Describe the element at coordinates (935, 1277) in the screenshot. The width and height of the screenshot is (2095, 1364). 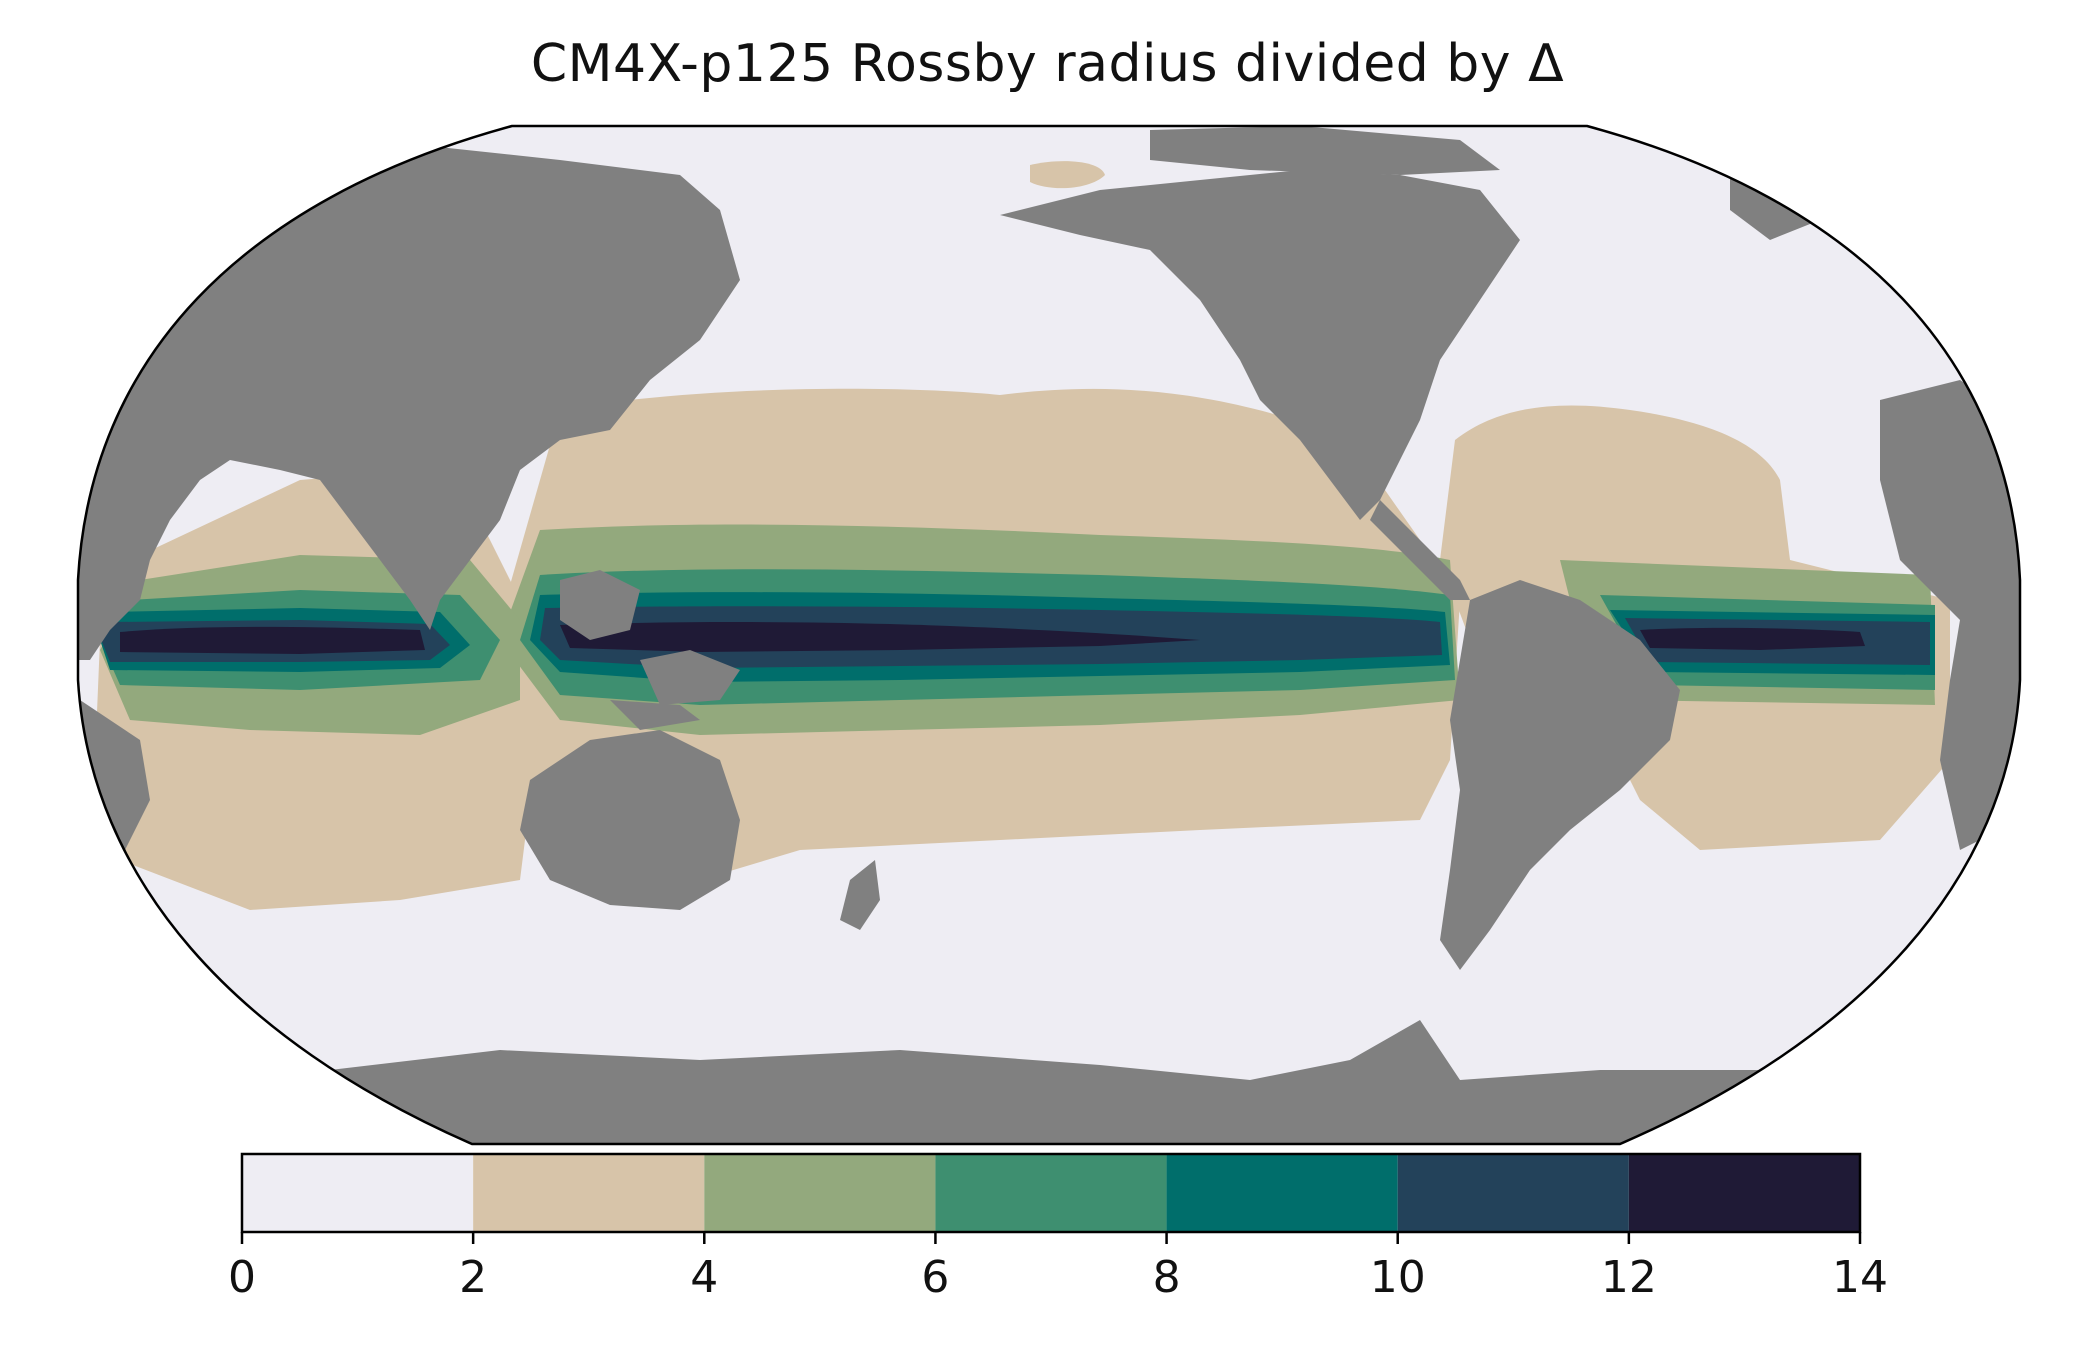
I see `colorbar-tick-label: 6` at that location.